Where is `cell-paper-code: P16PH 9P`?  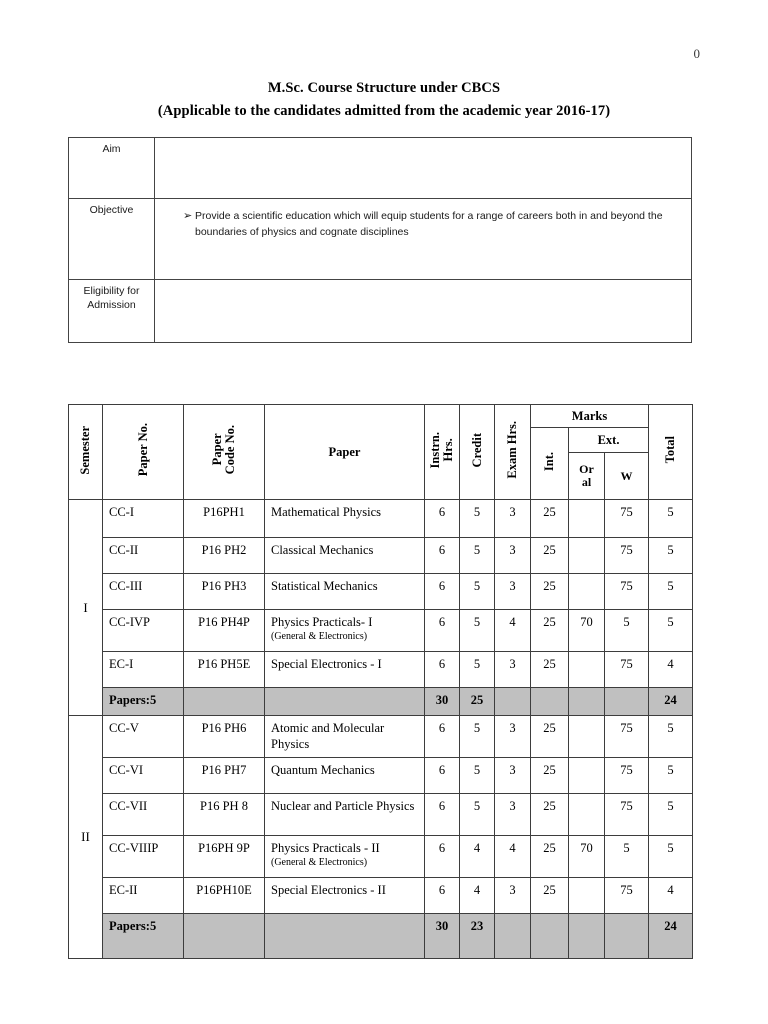 cell-paper-code: P16PH 9P is located at coordinates (224, 856).